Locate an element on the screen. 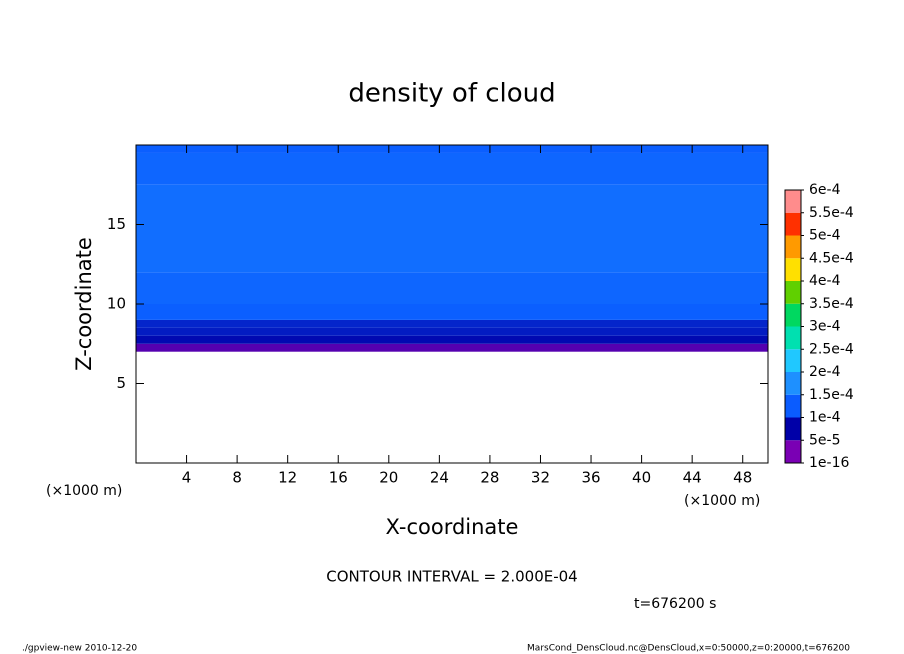 The width and height of the screenshot is (904, 654). y-tick-label: 5 is located at coordinates (121, 383).